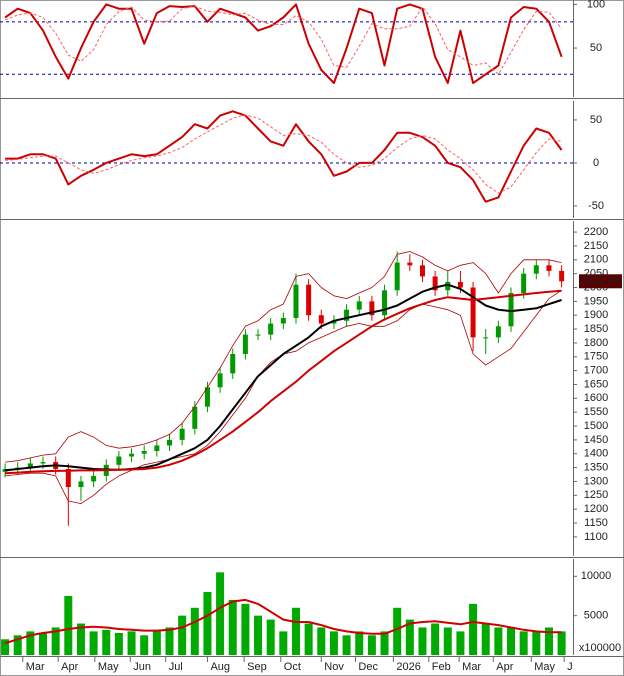 Image resolution: width=624 pixels, height=676 pixels. I want to click on y-tick-label: 0, so click(596, 163).